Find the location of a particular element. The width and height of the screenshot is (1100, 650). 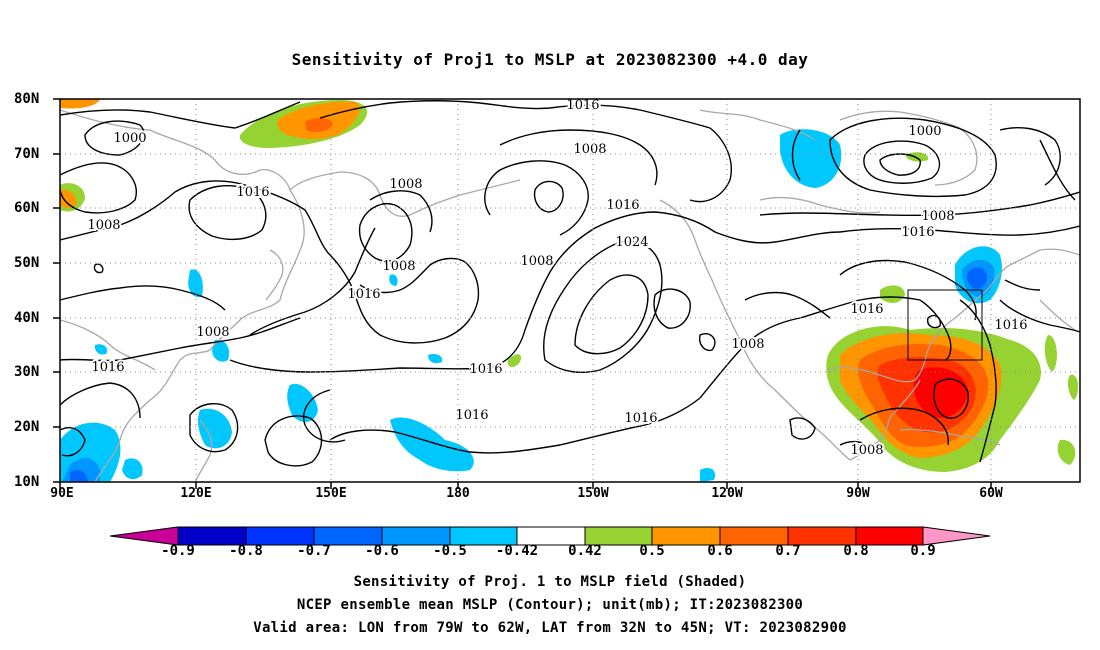

lat-label-40n: 40N is located at coordinates (27, 318).